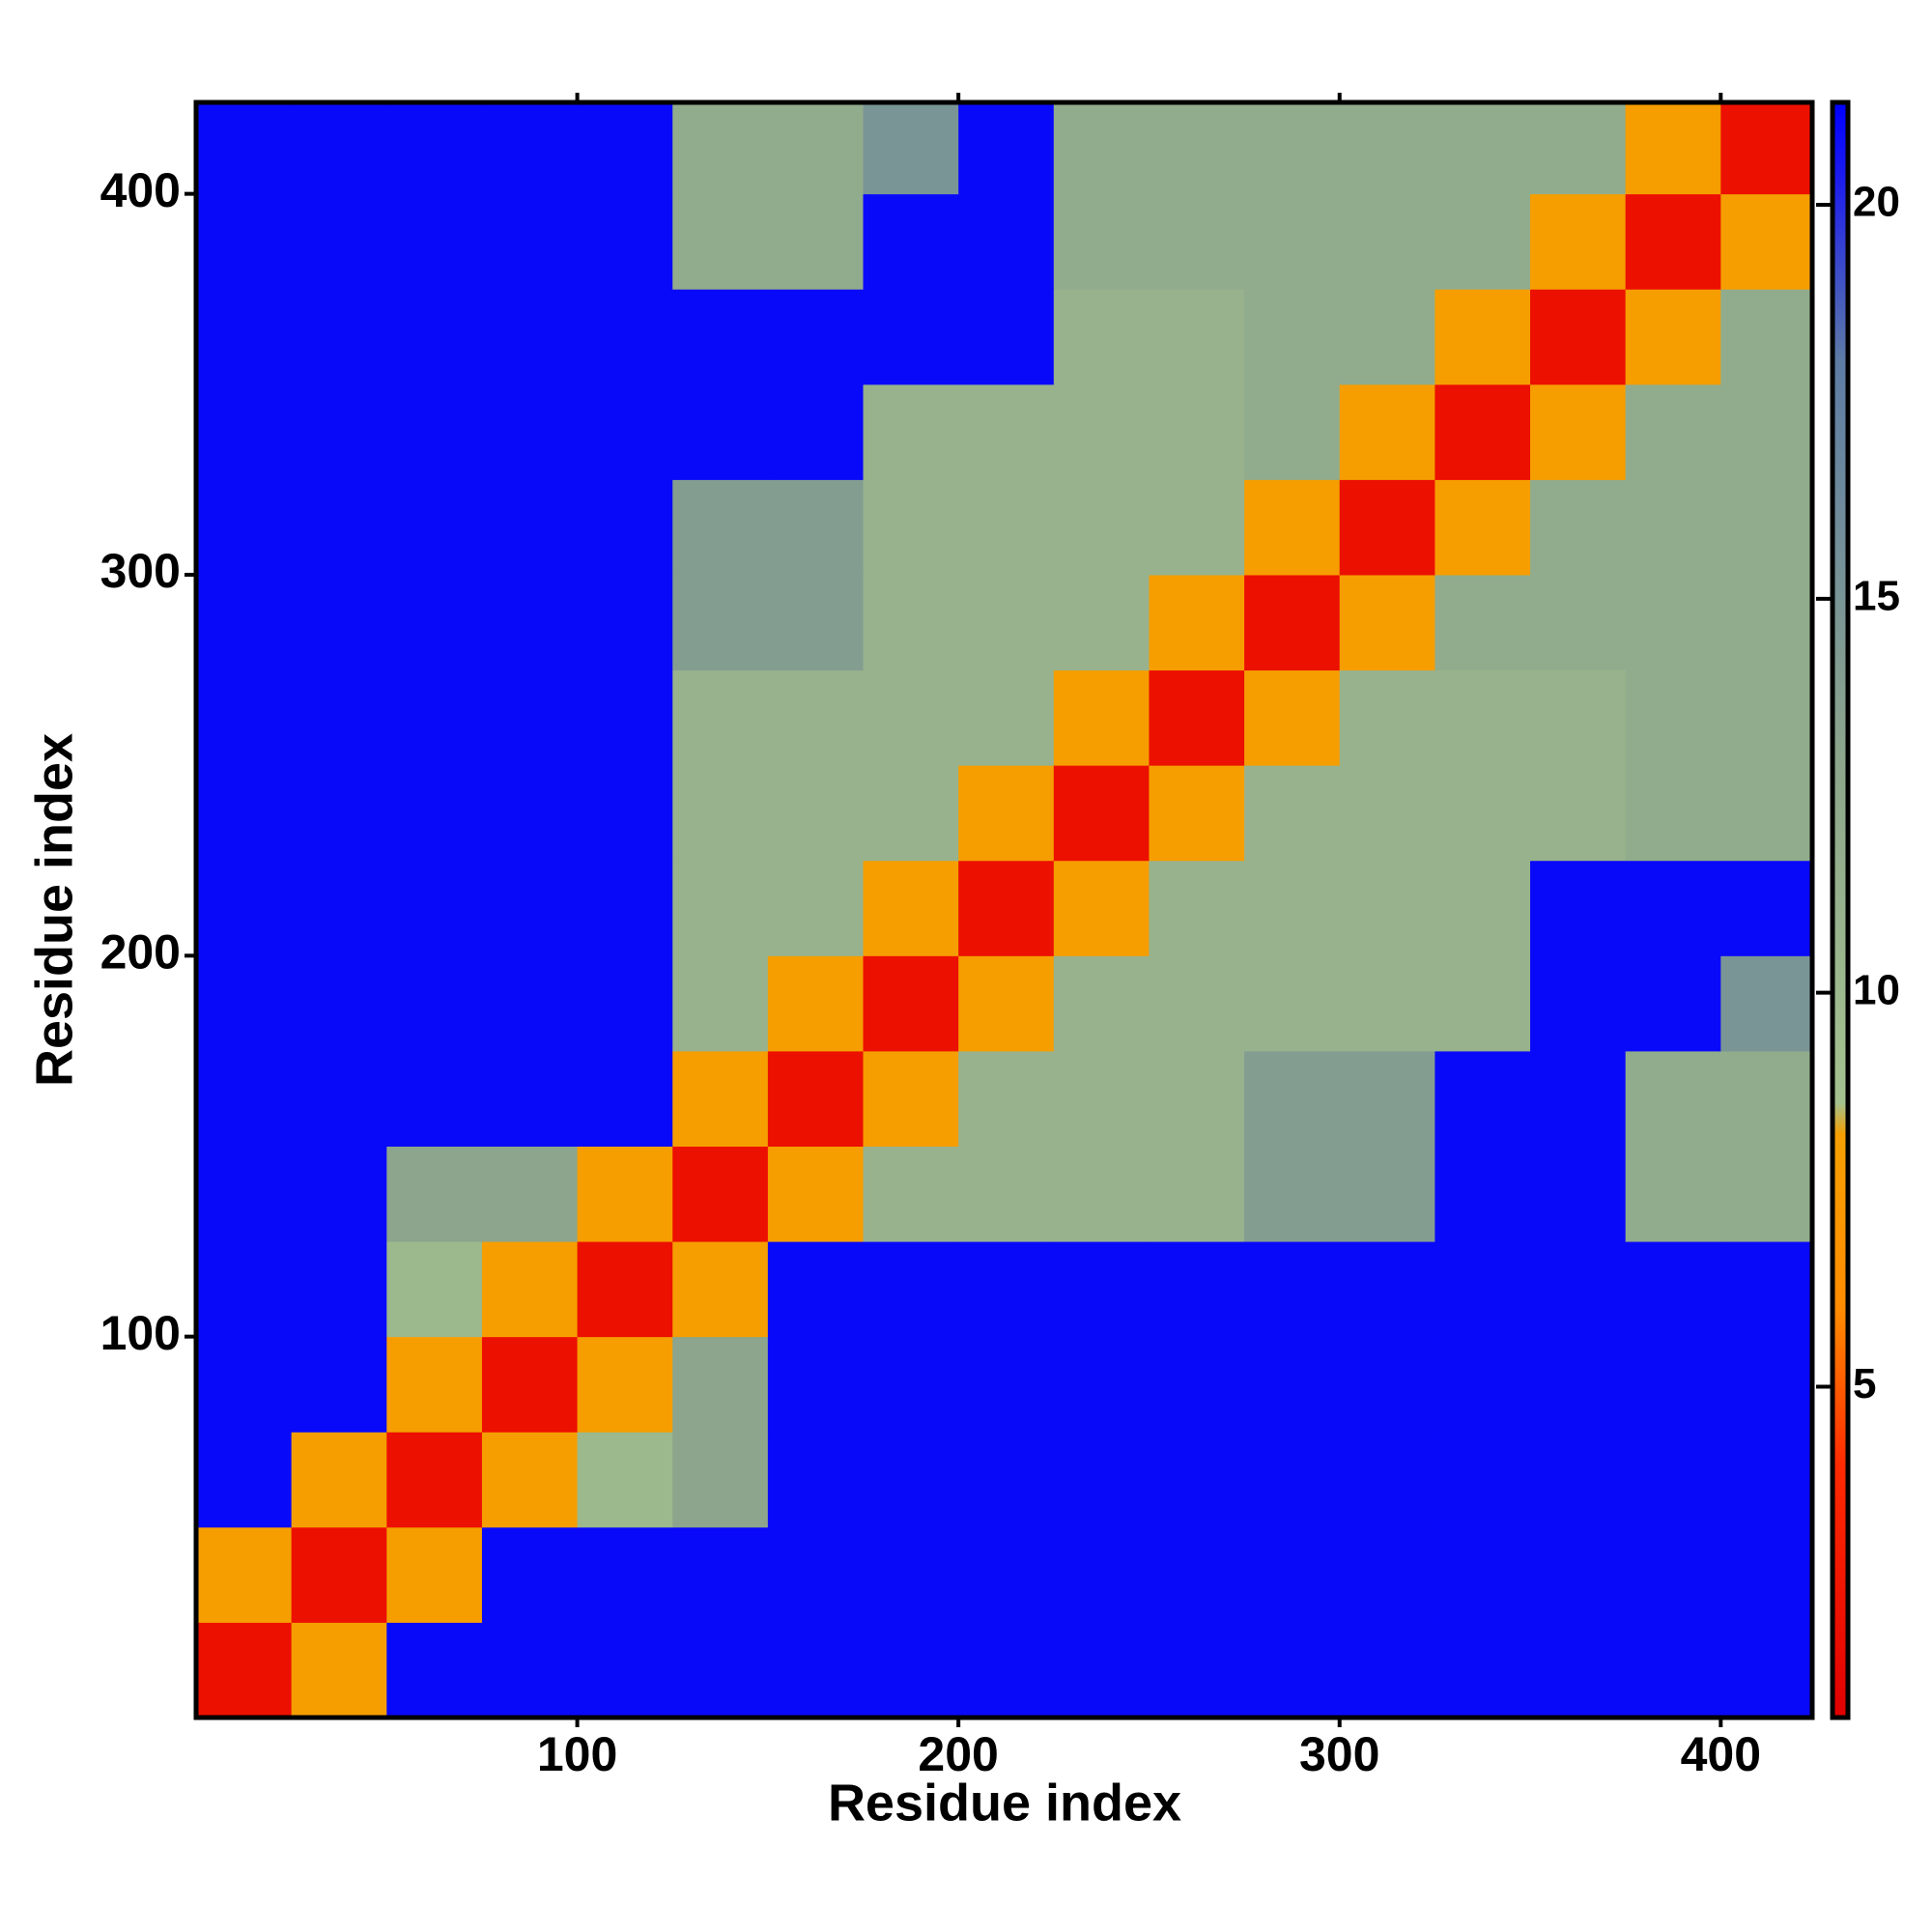  Describe the element at coordinates (140, 190) in the screenshot. I see `y-tick-label: 400` at that location.